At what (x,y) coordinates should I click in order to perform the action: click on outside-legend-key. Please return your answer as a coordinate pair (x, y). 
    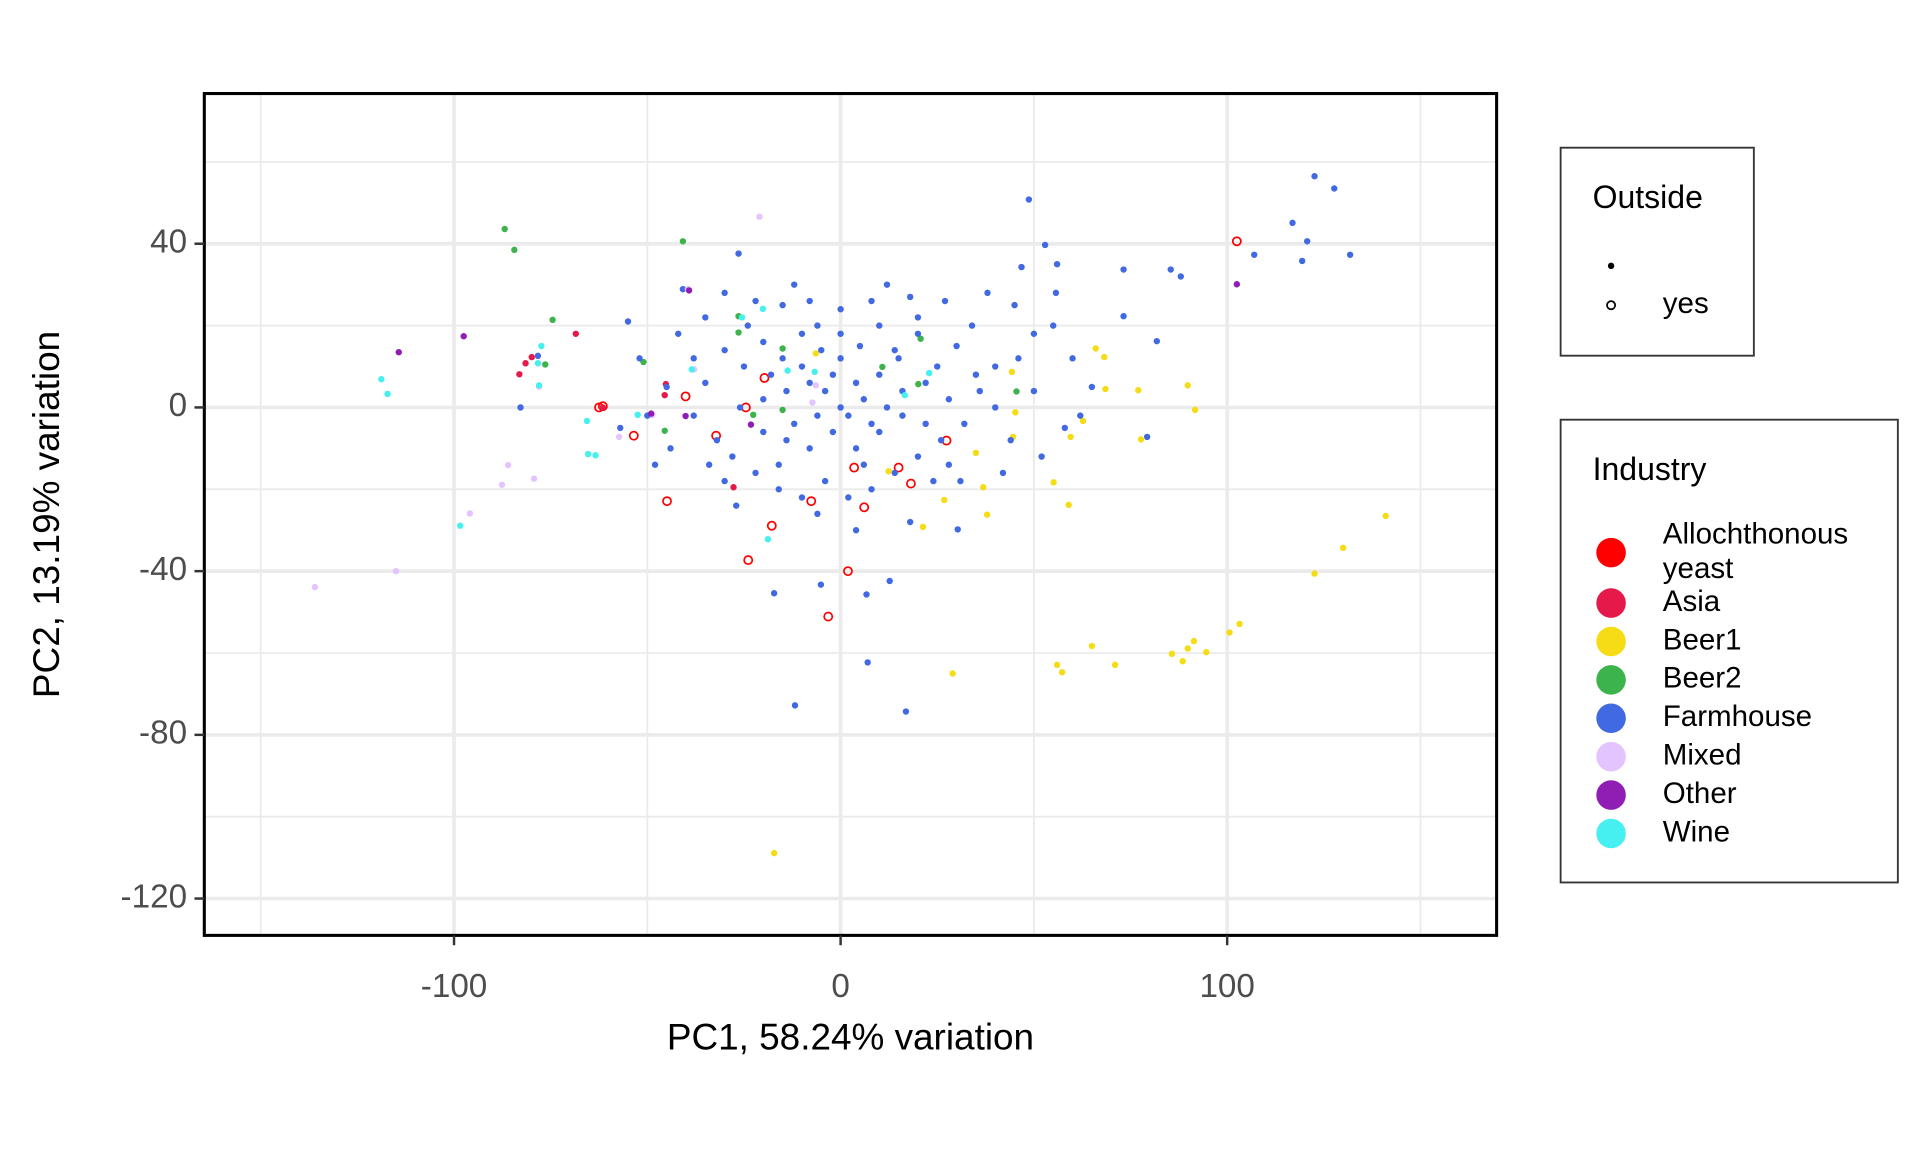
    Looking at the image, I should click on (1611, 266).